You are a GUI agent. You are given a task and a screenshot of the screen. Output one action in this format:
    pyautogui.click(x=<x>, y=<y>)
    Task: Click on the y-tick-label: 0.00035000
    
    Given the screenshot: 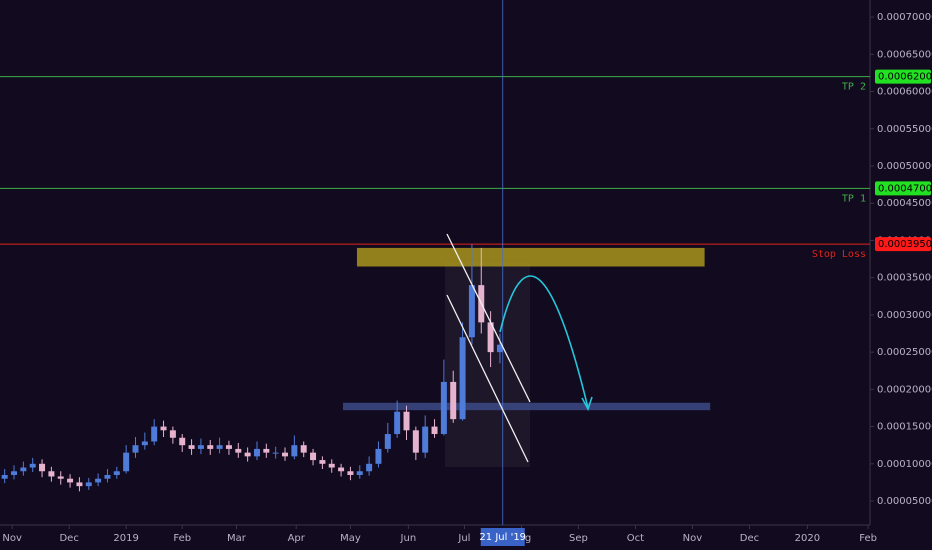 What is the action you would take?
    pyautogui.click(x=904, y=278)
    